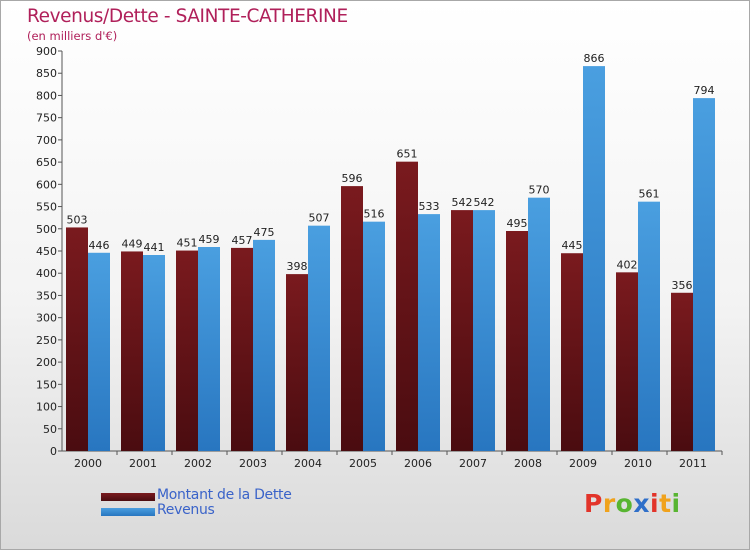 This screenshot has width=750, height=550. I want to click on data-label-revenus: 446, so click(99, 245).